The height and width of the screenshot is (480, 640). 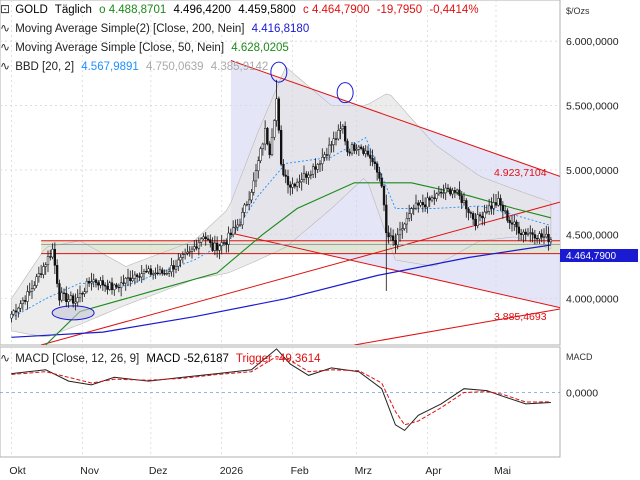 I want to click on price-tick-label: 5.000,0000, so click(x=592, y=171).